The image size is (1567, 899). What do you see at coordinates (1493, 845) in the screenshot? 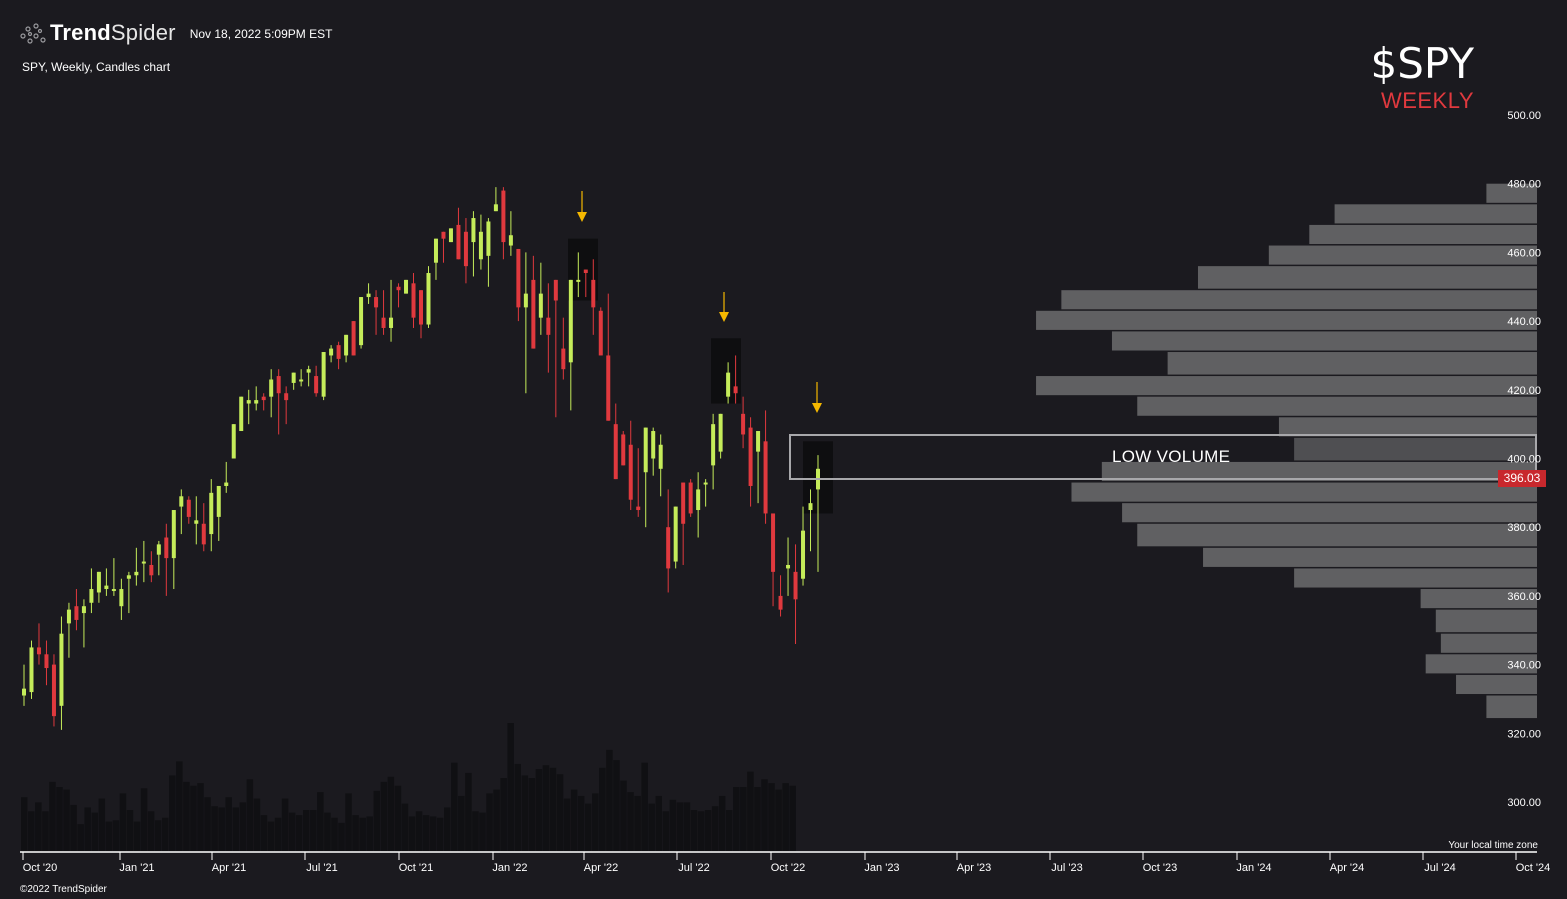
I see `timezone-note: Your local time zone` at bounding box center [1493, 845].